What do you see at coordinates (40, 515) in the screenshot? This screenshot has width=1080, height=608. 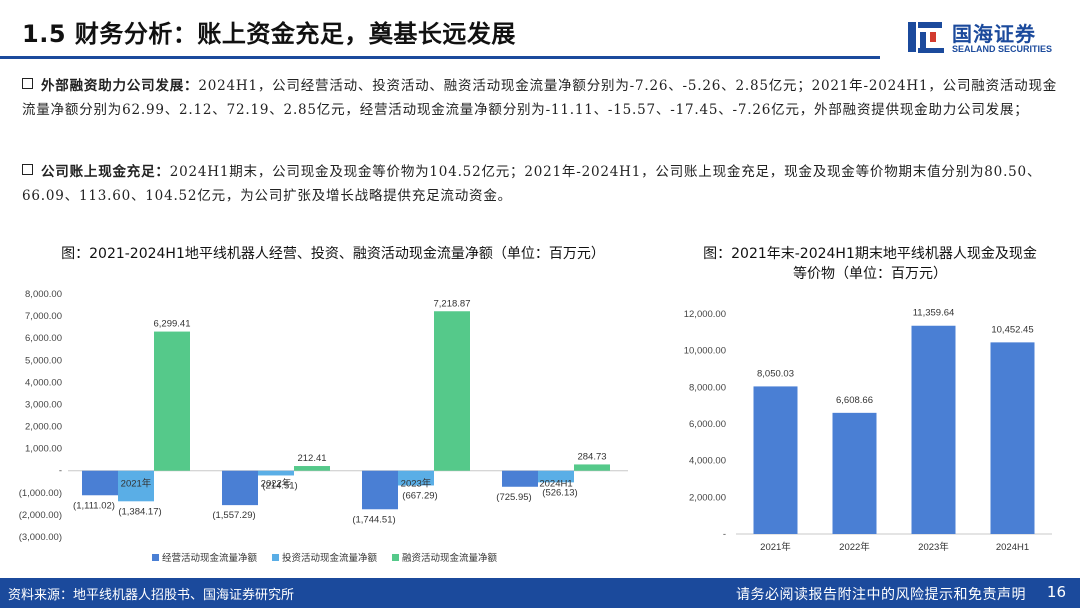 I see `y-tick-label: (2,000.00)` at bounding box center [40, 515].